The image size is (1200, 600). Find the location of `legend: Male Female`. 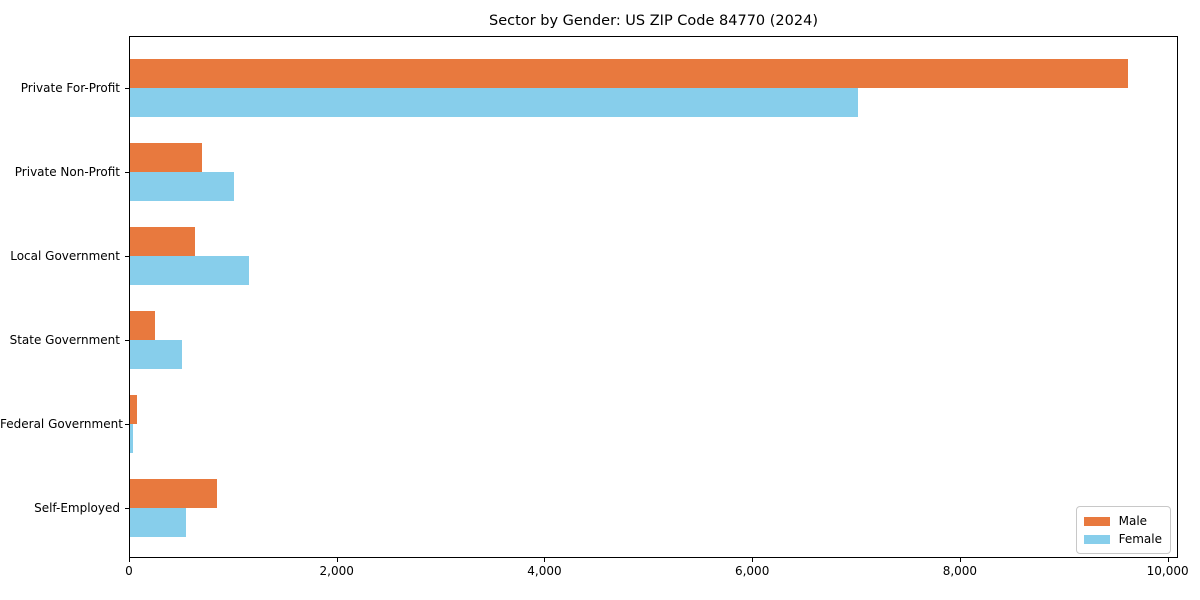

legend: Male Female is located at coordinates (1123, 530).